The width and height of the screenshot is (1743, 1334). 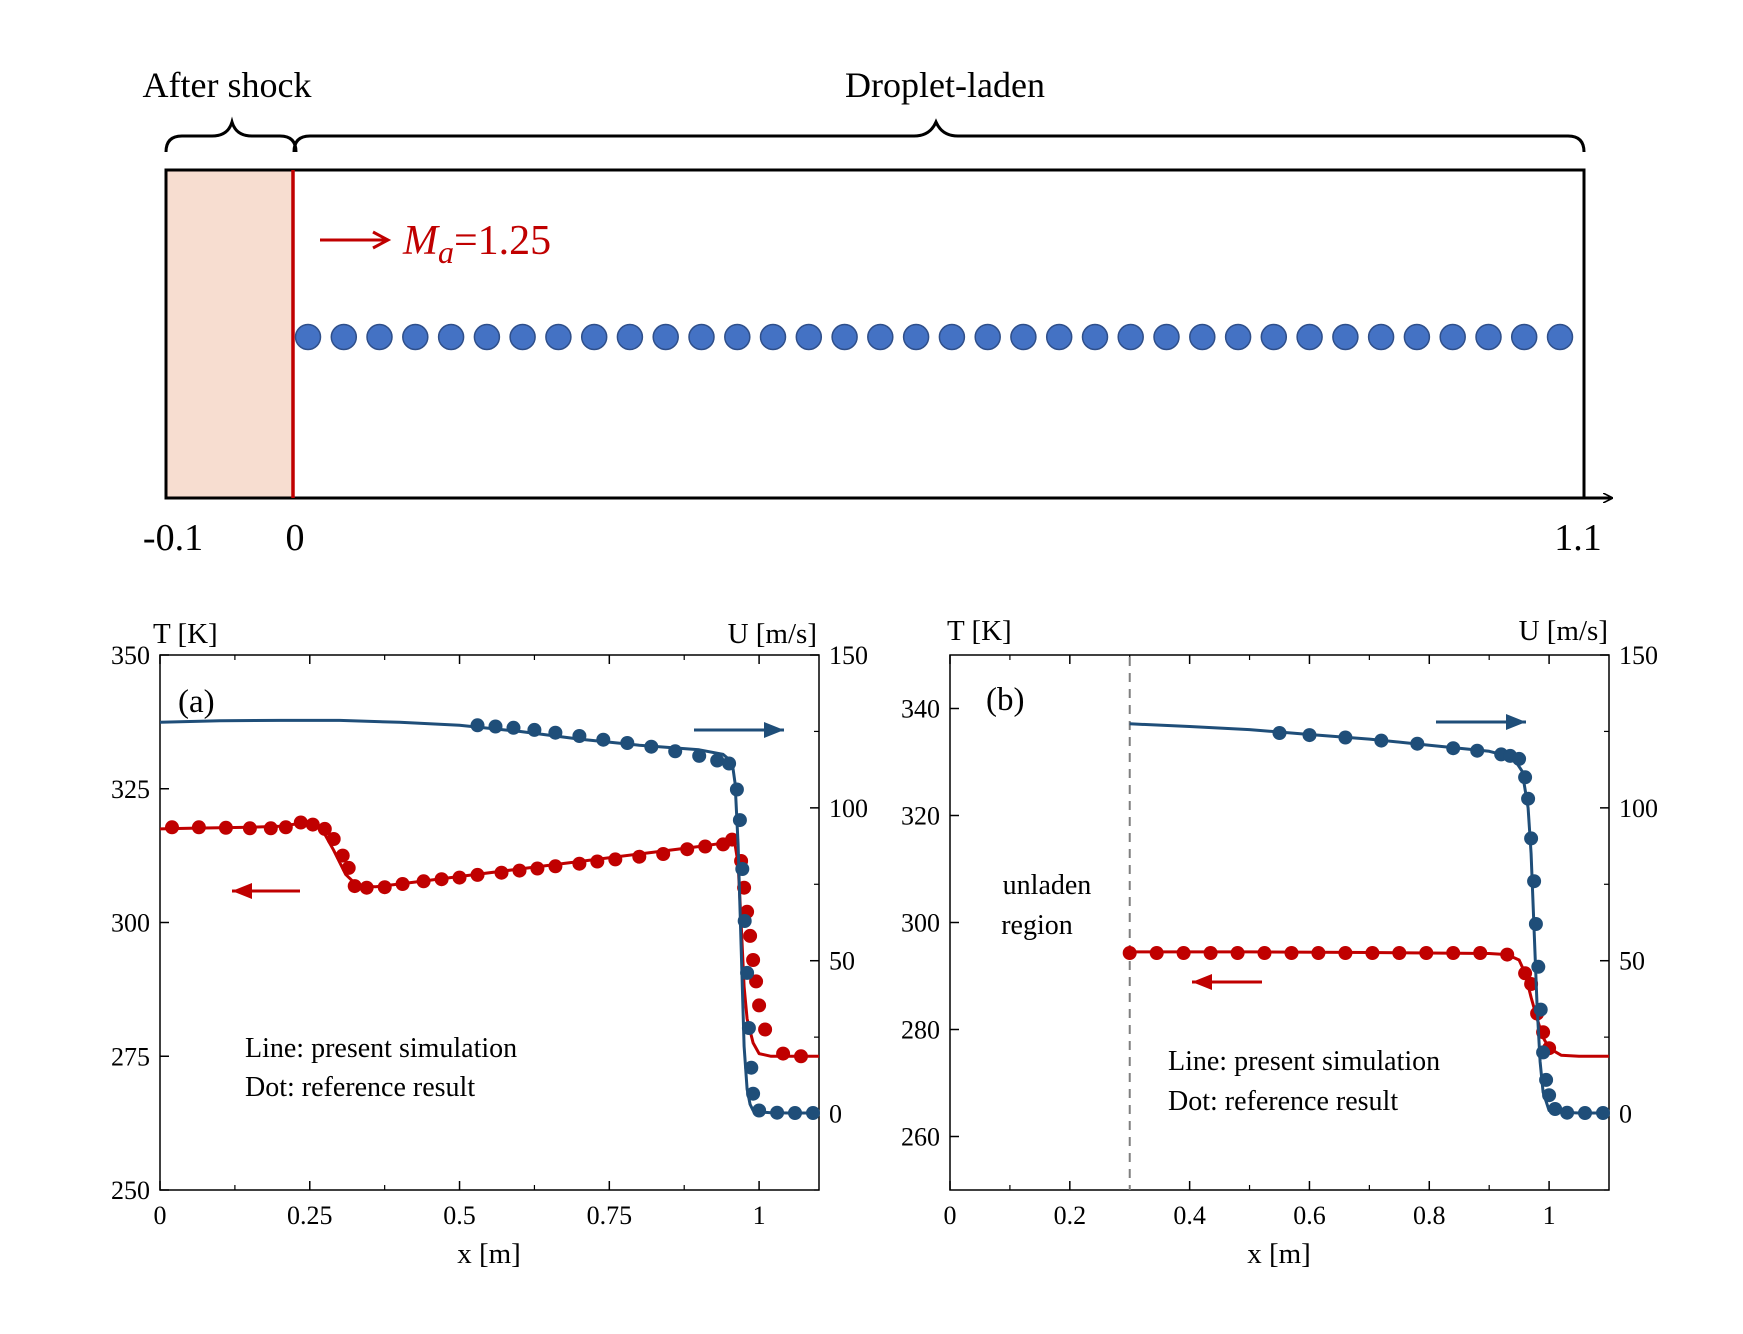 What do you see at coordinates (979, 631) in the screenshot?
I see `panel-b-left-axis-title: T [K]` at bounding box center [979, 631].